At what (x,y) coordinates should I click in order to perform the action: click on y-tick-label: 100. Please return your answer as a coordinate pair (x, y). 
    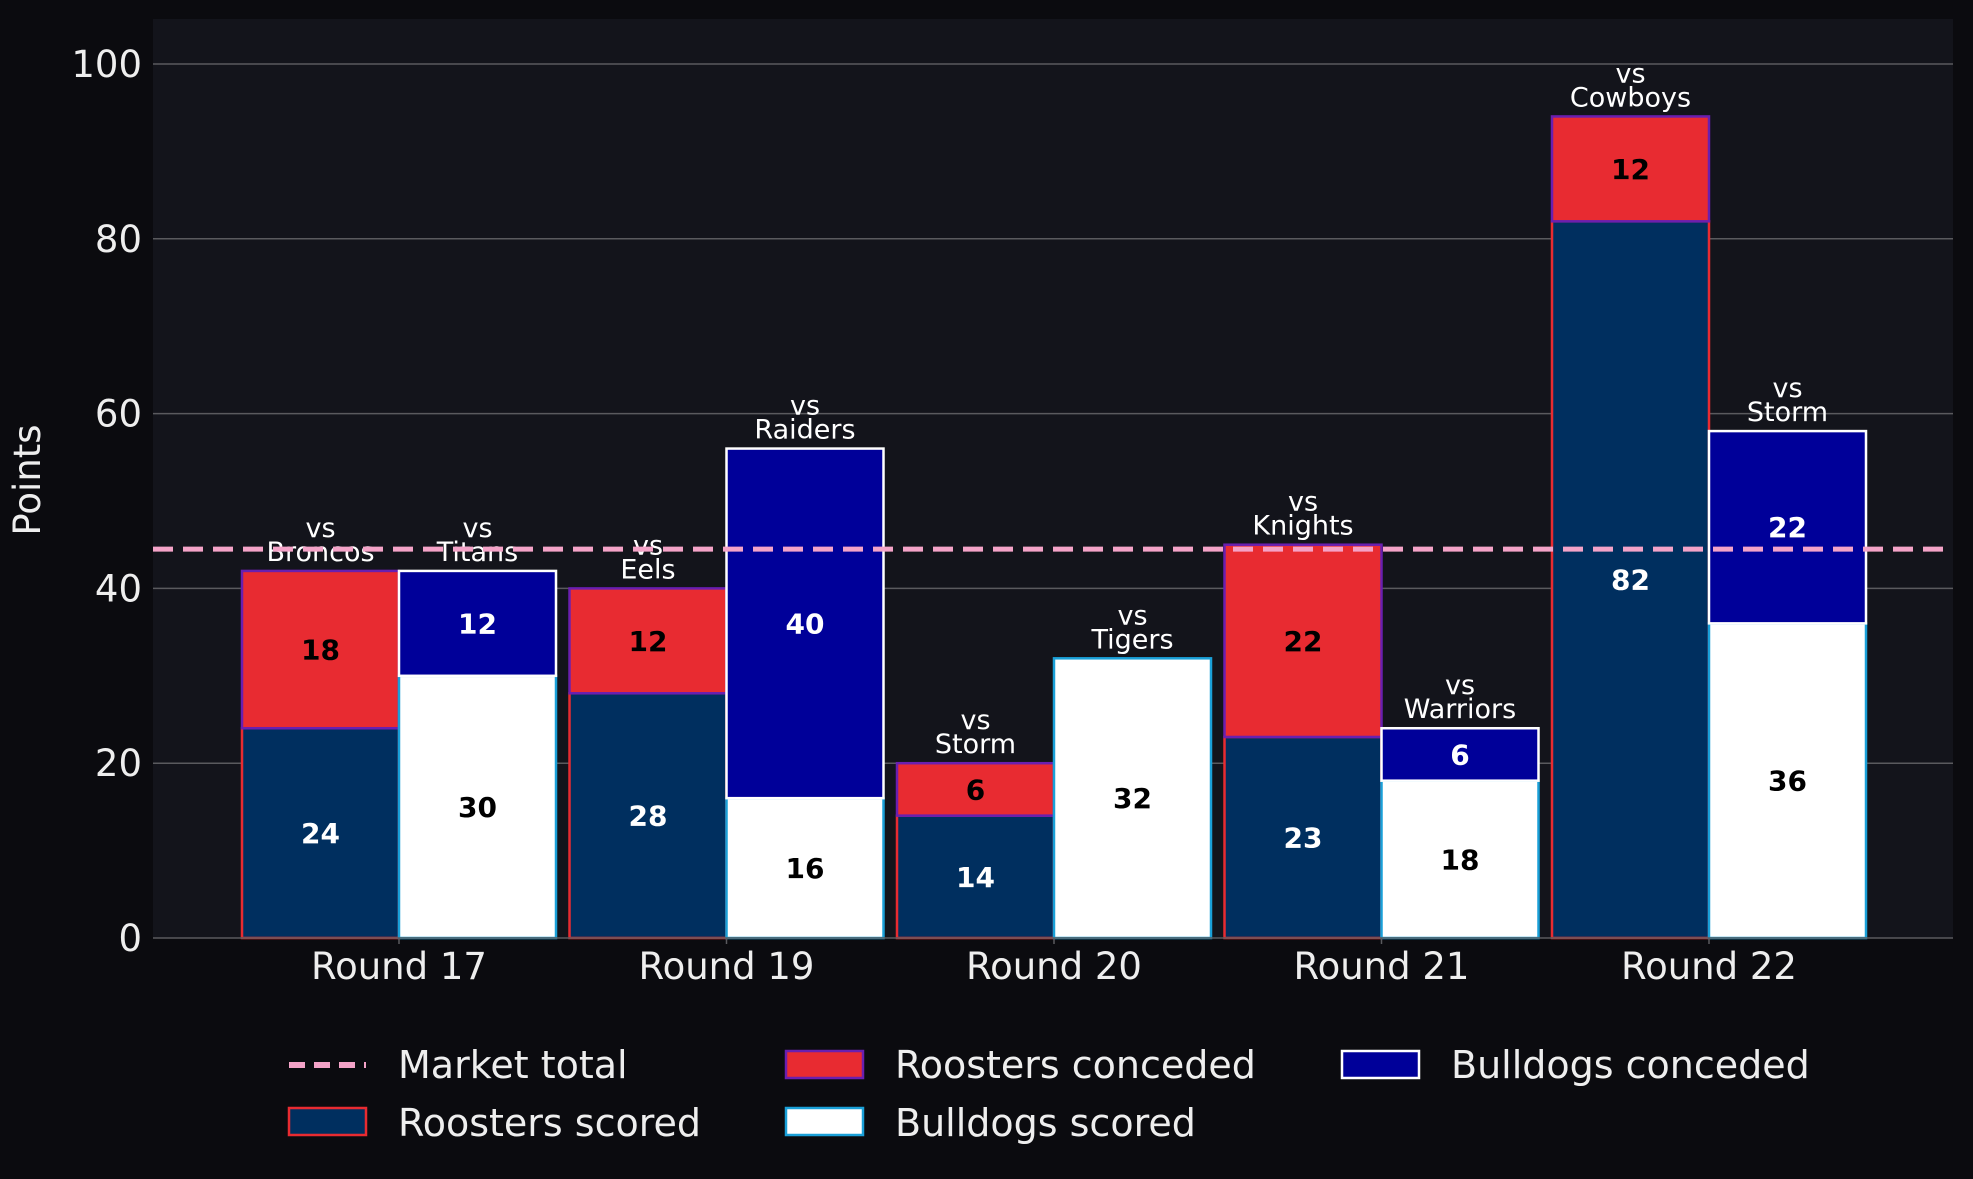
    Looking at the image, I should click on (106, 64).